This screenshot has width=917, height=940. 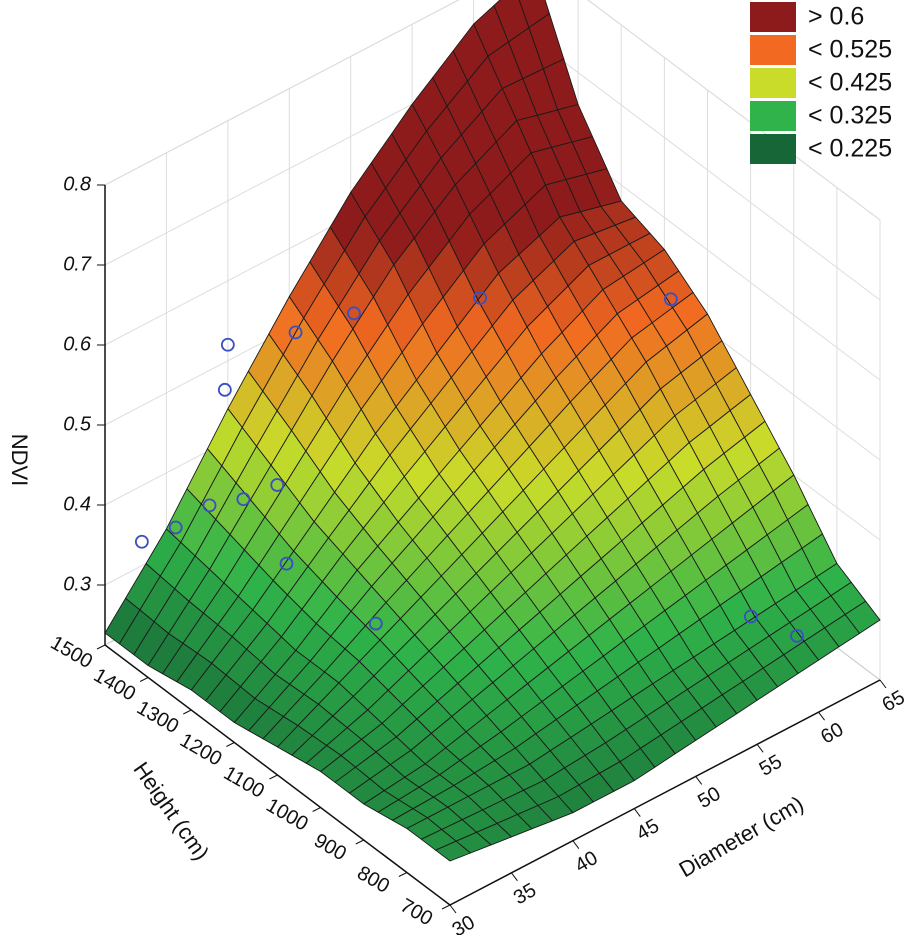 What do you see at coordinates (77, 424) in the screenshot?
I see `z-tick-label: 0.5` at bounding box center [77, 424].